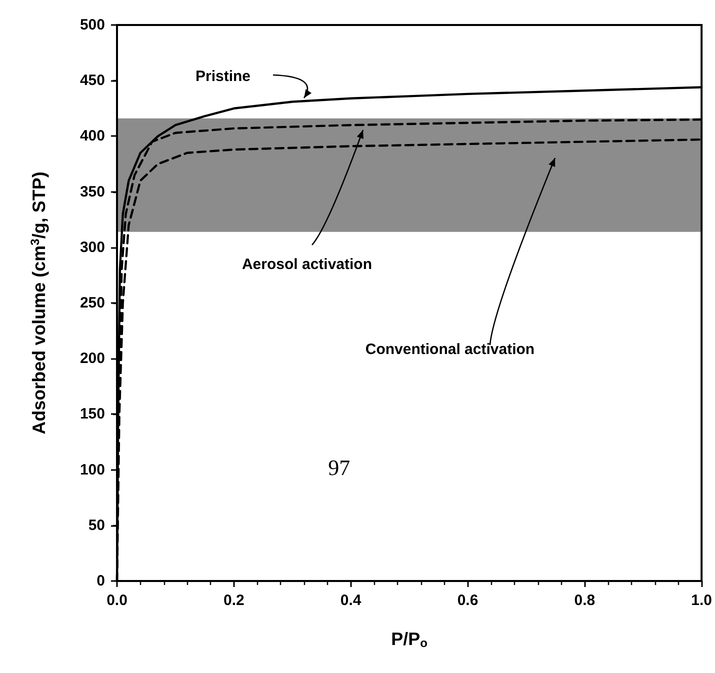  Describe the element at coordinates (351, 600) in the screenshot. I see `x-tick-label: 0.4` at that location.